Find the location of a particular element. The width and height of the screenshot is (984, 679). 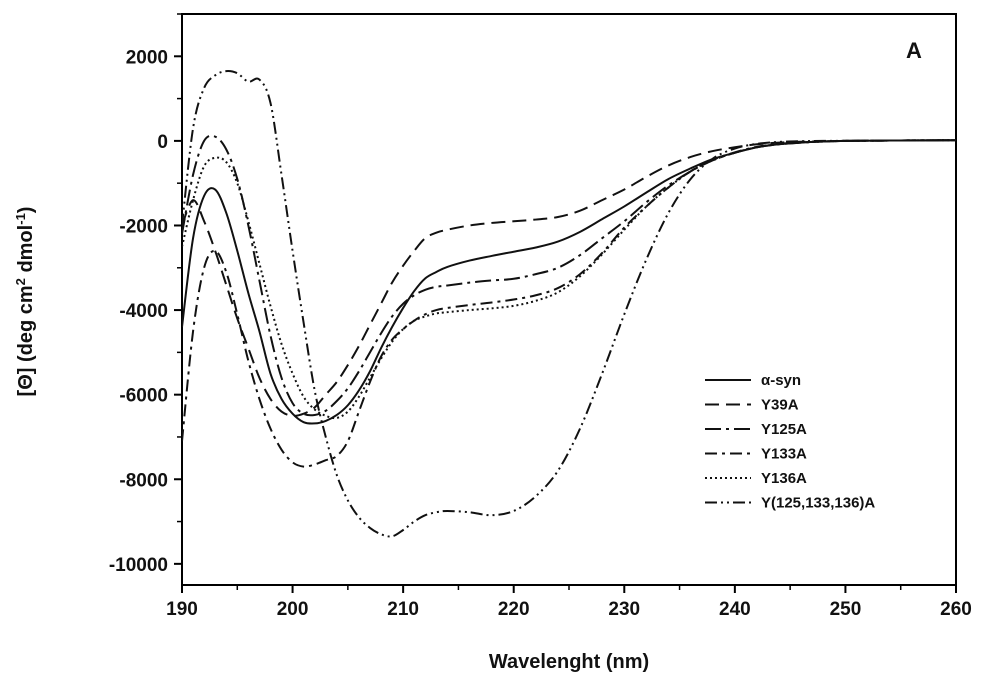

y-axis-title-part: [Θ] (deg cm is located at coordinates (26, 340).